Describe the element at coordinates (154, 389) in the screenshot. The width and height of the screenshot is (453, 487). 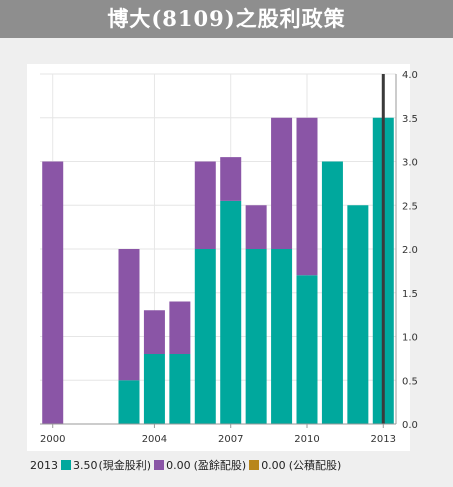
I see `bar-2004-現金股利` at that location.